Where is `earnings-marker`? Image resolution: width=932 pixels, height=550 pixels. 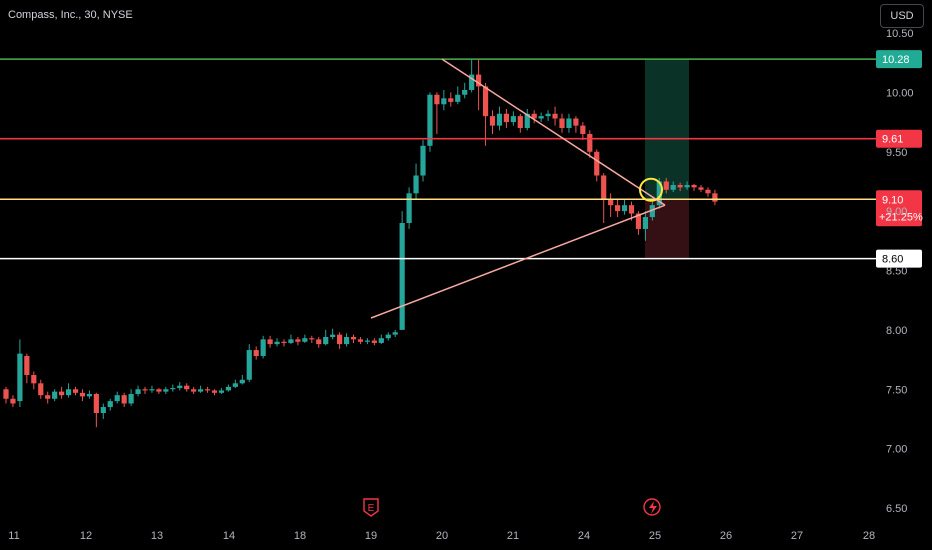 earnings-marker is located at coordinates (371, 507).